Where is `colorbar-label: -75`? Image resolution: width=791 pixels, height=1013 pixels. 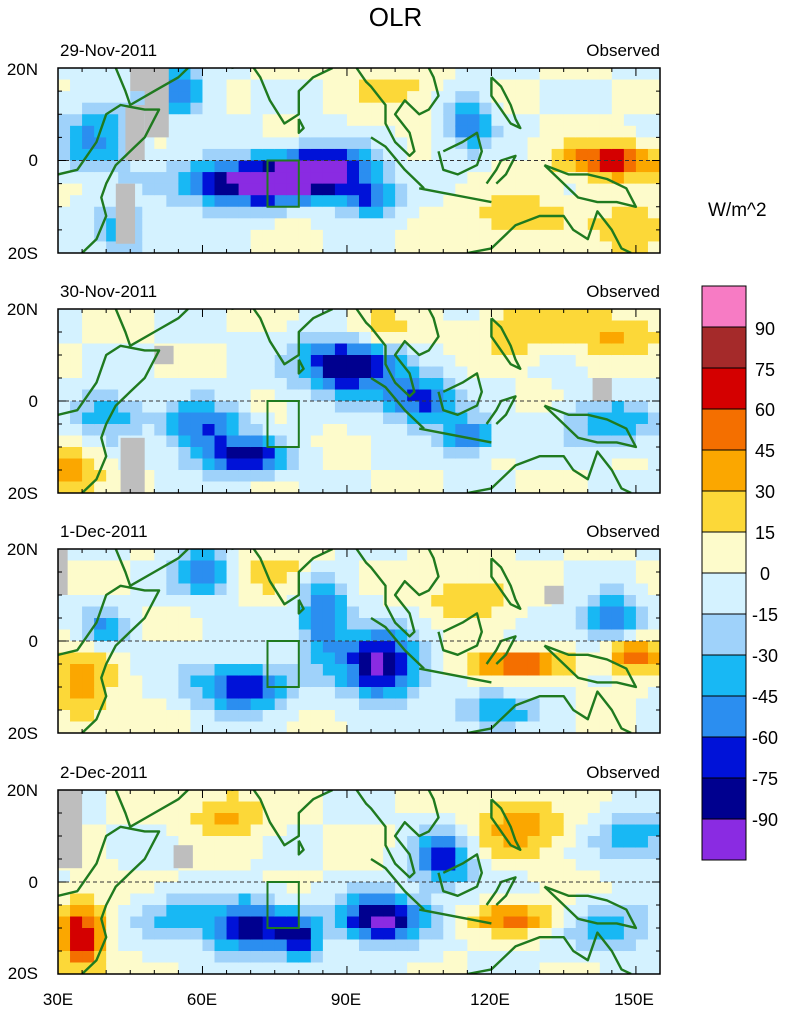 colorbar-label: -75 is located at coordinates (764, 779).